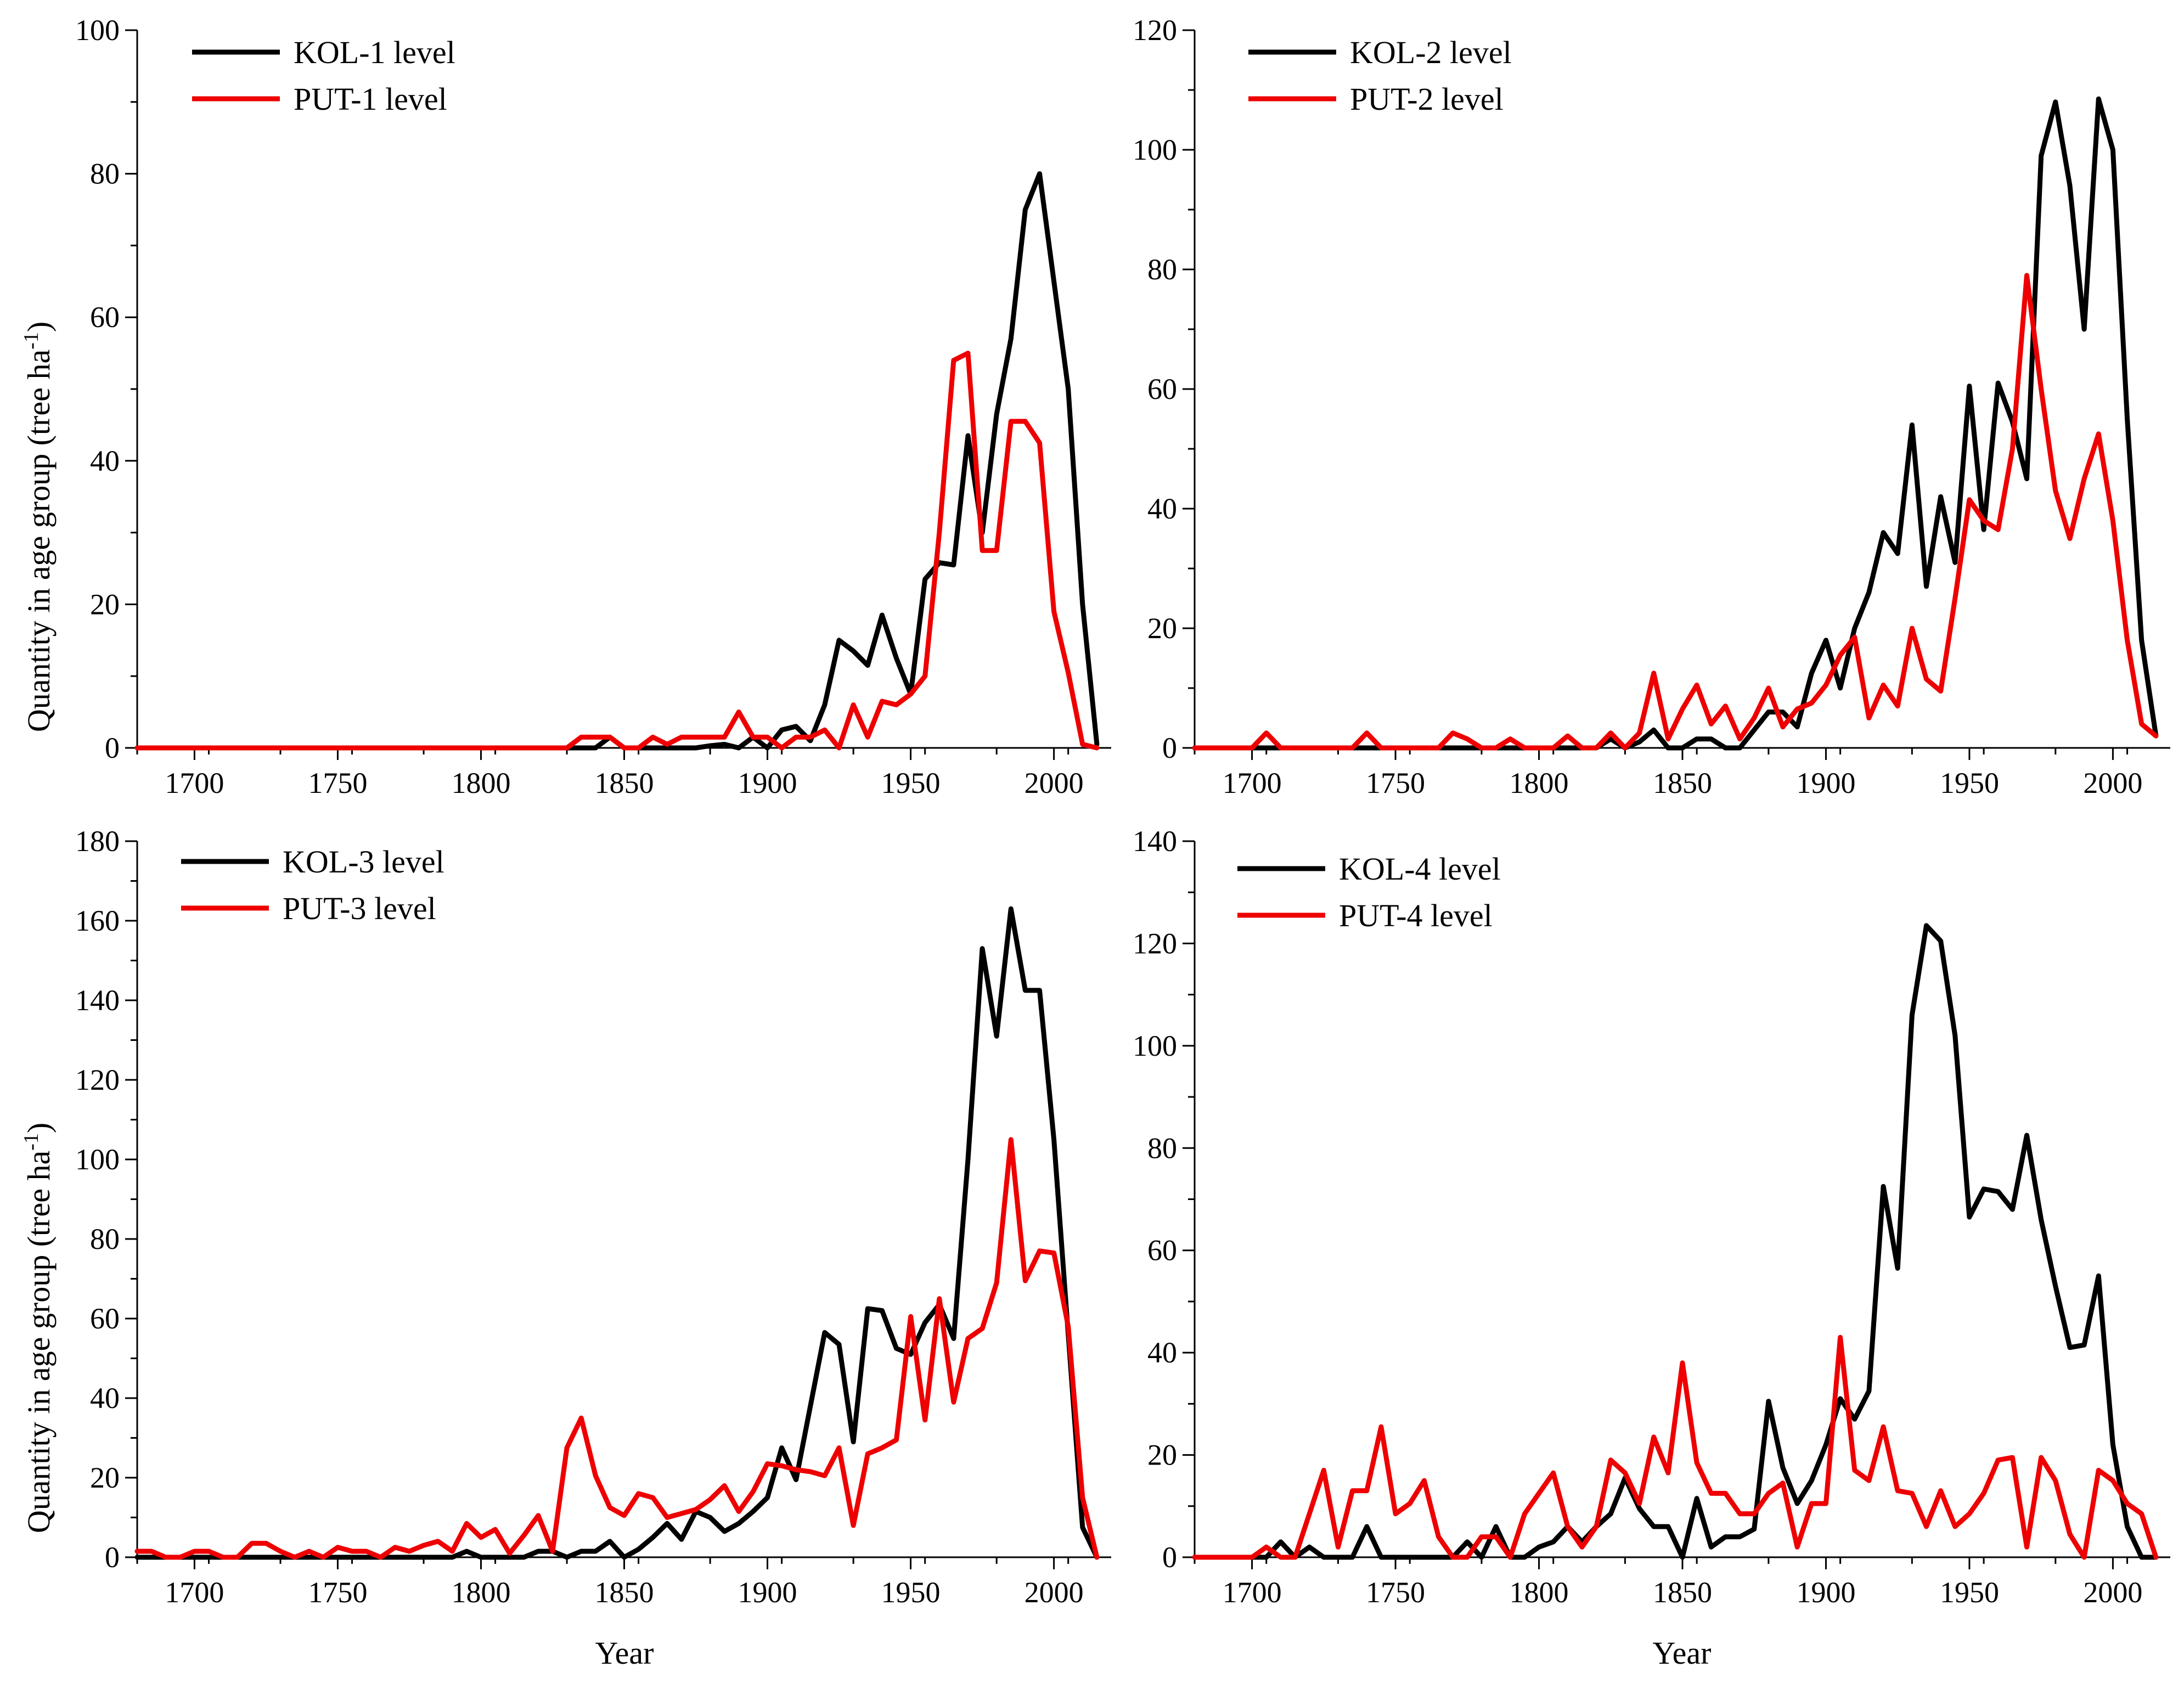 This screenshot has height=1684, width=2184. I want to click on panel-3-y-tick-label: 140, so click(97, 1000).